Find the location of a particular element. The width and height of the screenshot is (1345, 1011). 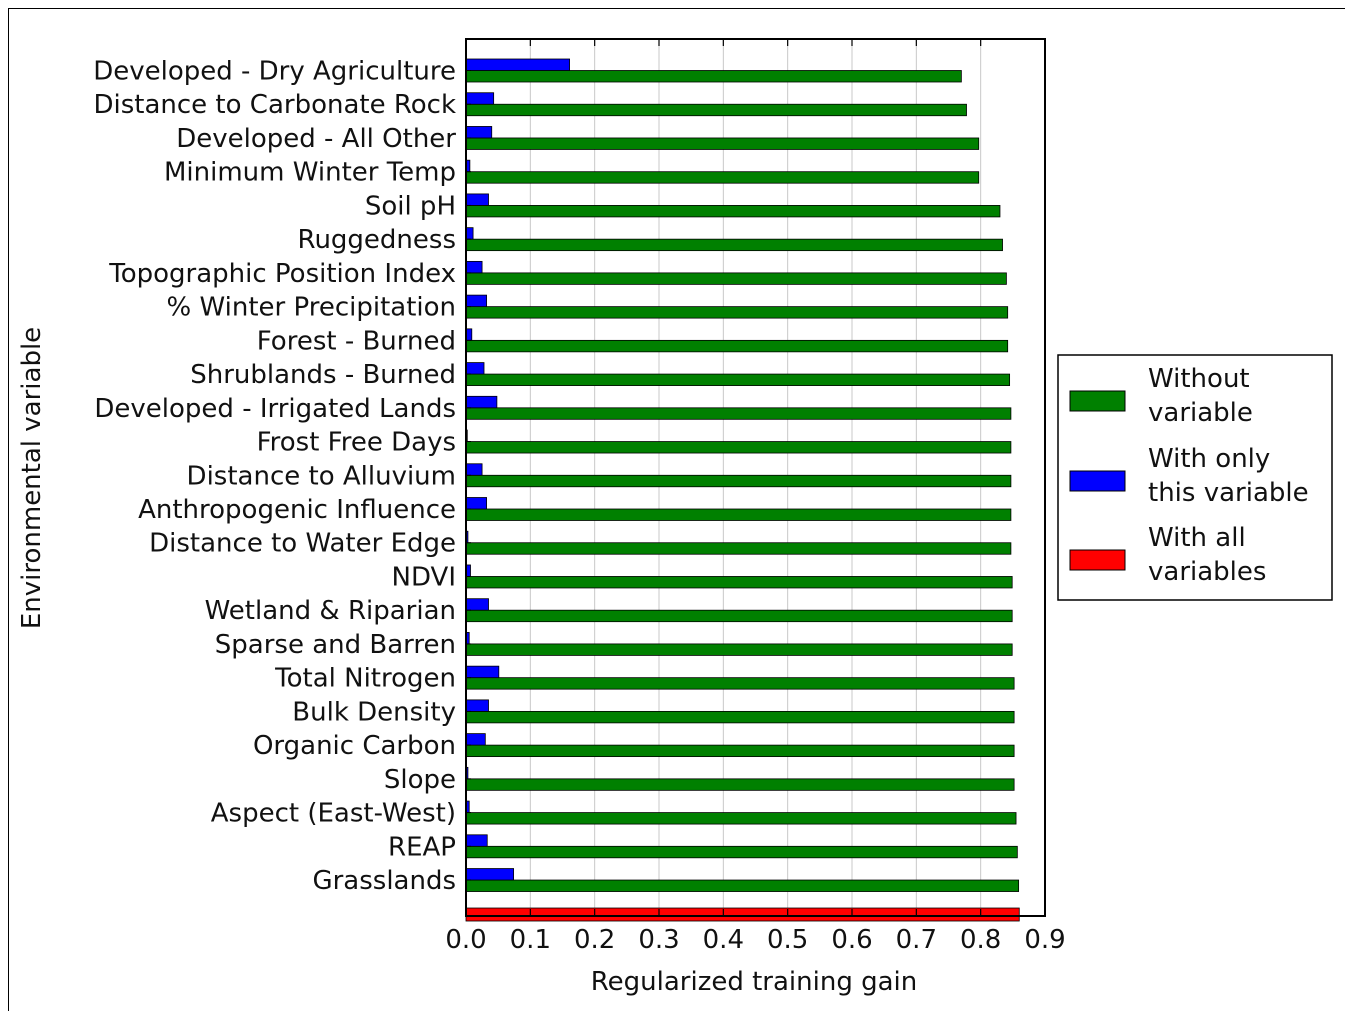

y-tick-label: Distance to Alluvium is located at coordinates (321, 476).